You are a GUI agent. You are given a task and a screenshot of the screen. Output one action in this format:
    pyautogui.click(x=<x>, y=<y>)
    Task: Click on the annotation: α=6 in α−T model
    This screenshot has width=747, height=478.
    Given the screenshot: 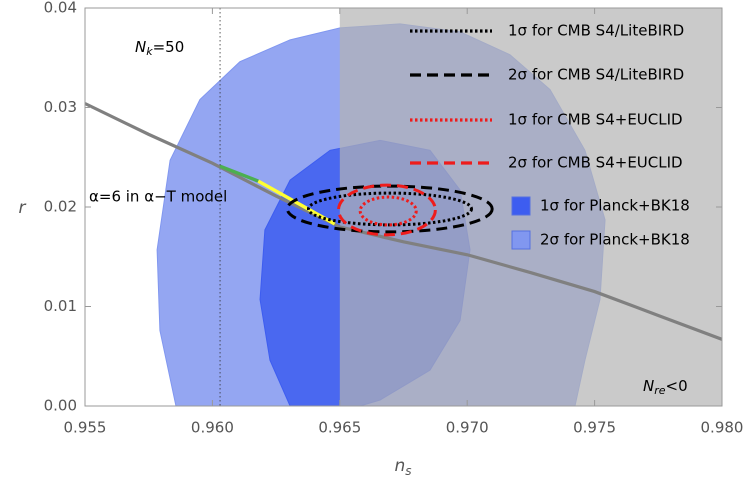 What is the action you would take?
    pyautogui.click(x=158, y=197)
    